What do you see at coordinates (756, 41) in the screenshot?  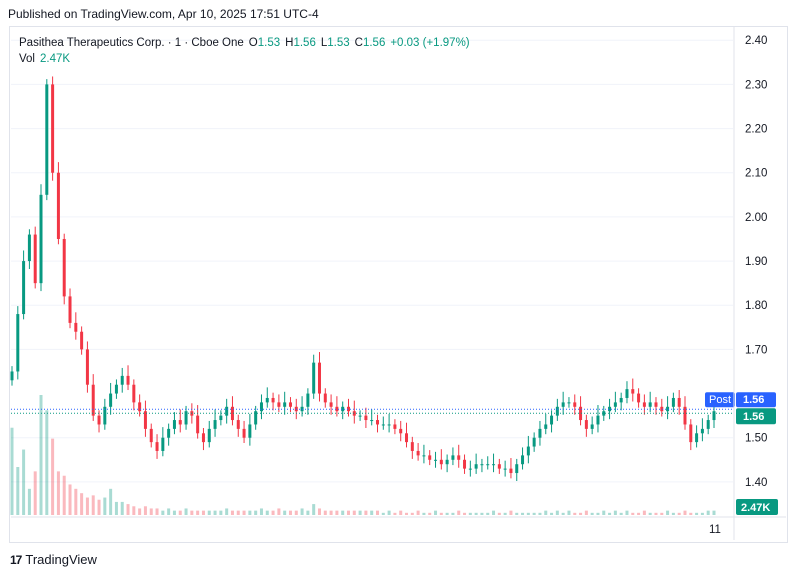 I see `y-tick-label: 2.40` at bounding box center [756, 41].